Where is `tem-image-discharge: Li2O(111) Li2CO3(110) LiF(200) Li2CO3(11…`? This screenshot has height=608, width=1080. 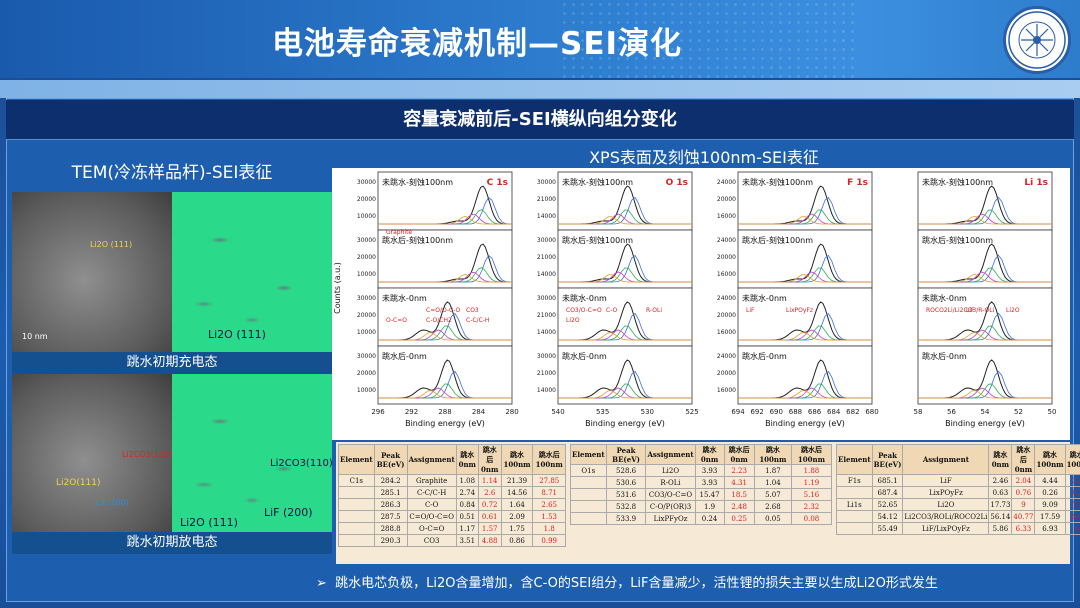
tem-image-discharge: Li2O(111) Li2CO3(110) LiF(200) Li2CO3(11… is located at coordinates (172, 453).